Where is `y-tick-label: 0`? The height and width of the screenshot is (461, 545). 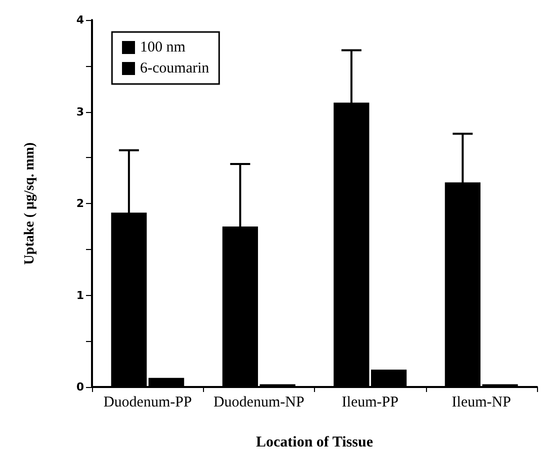
y-tick-label: 0 is located at coordinates (80, 387).